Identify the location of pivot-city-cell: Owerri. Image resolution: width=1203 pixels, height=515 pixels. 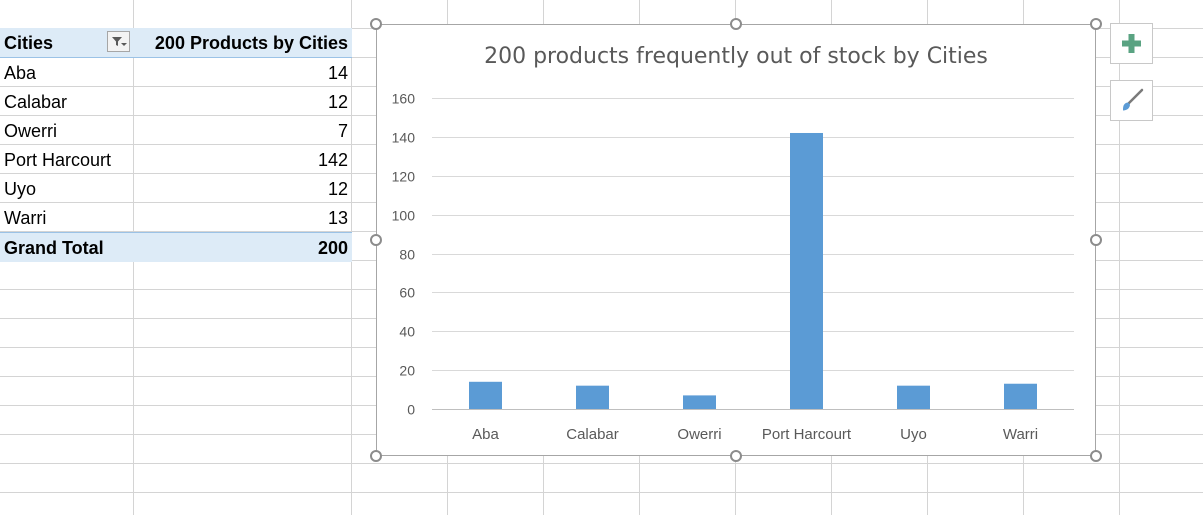
(30, 131).